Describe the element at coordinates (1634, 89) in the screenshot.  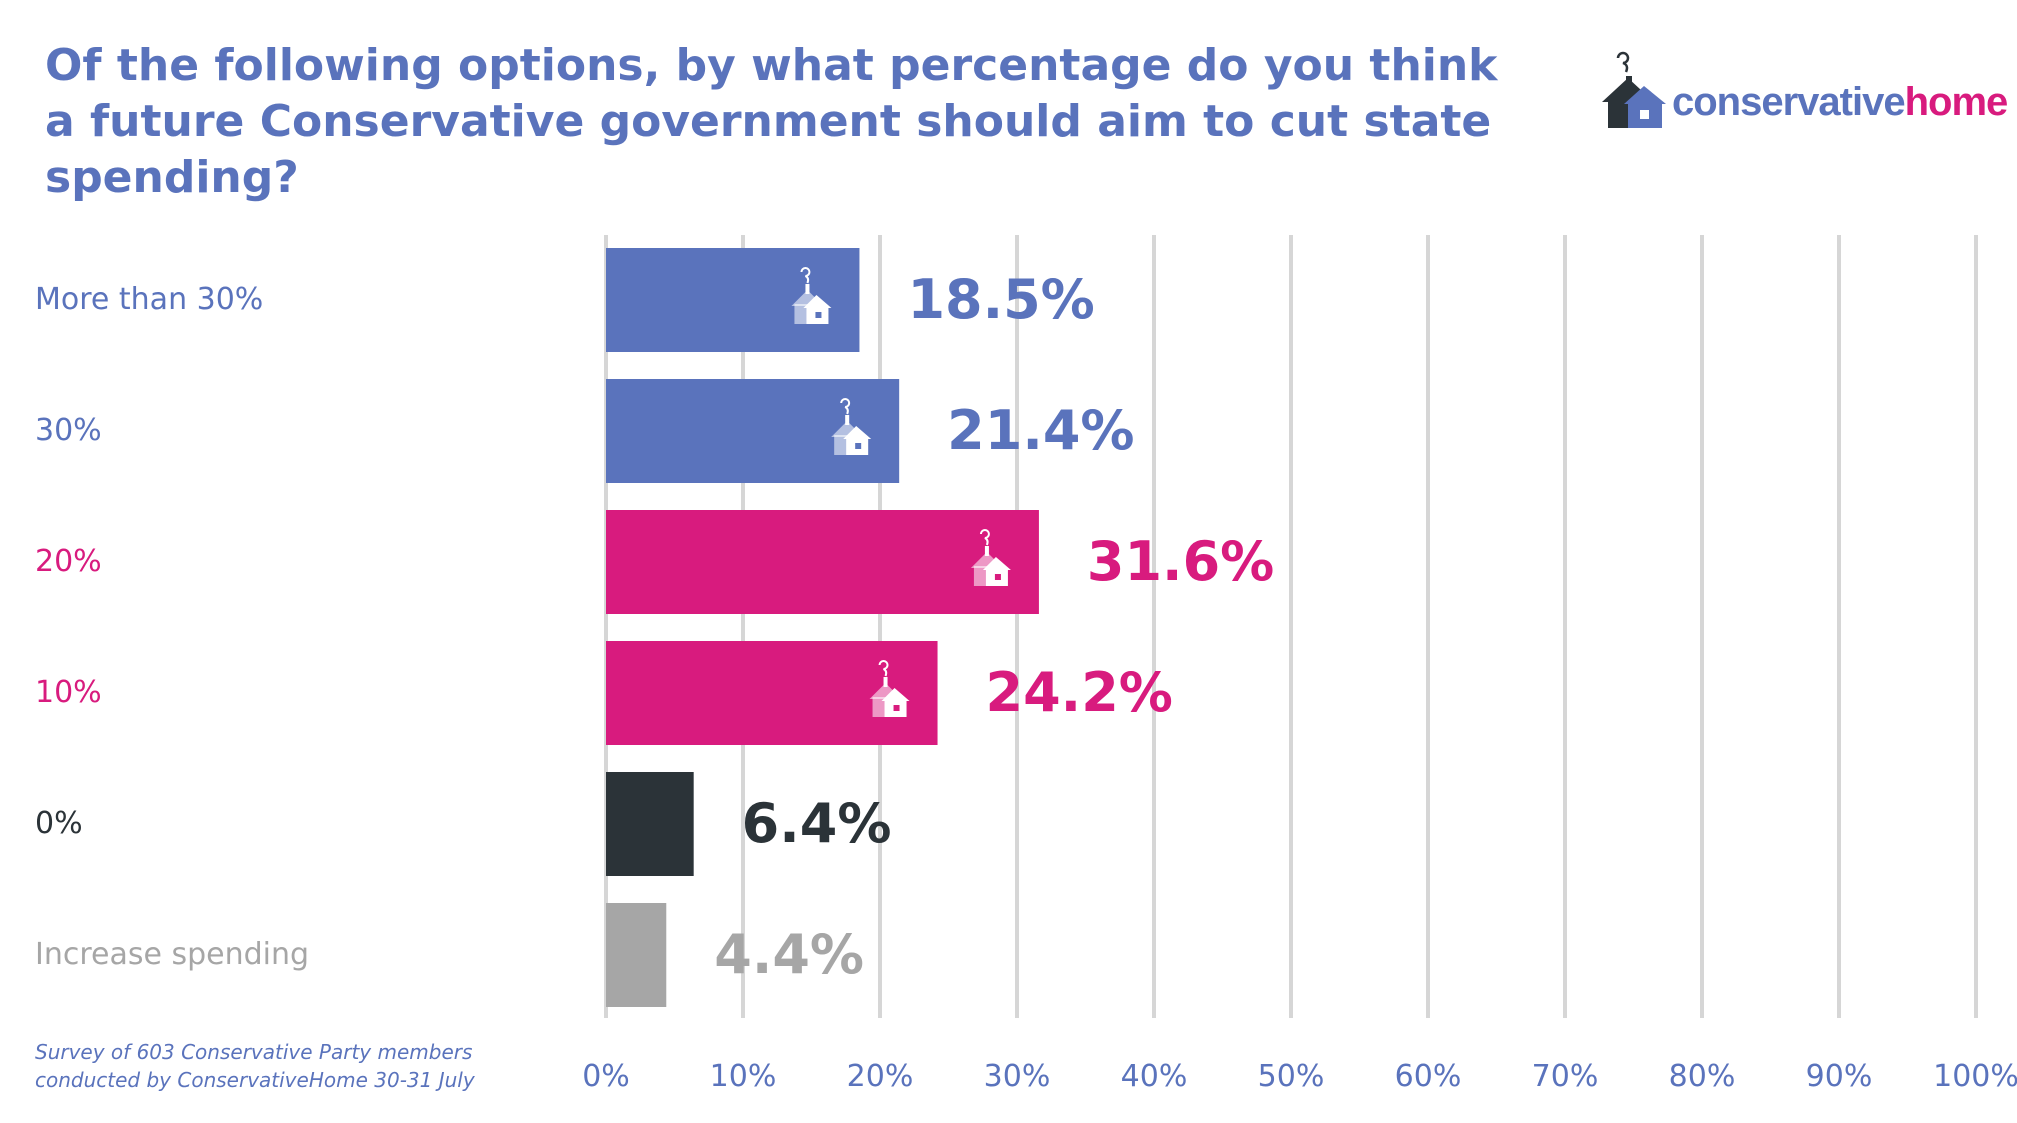
I see `house-chimney-icon` at that location.